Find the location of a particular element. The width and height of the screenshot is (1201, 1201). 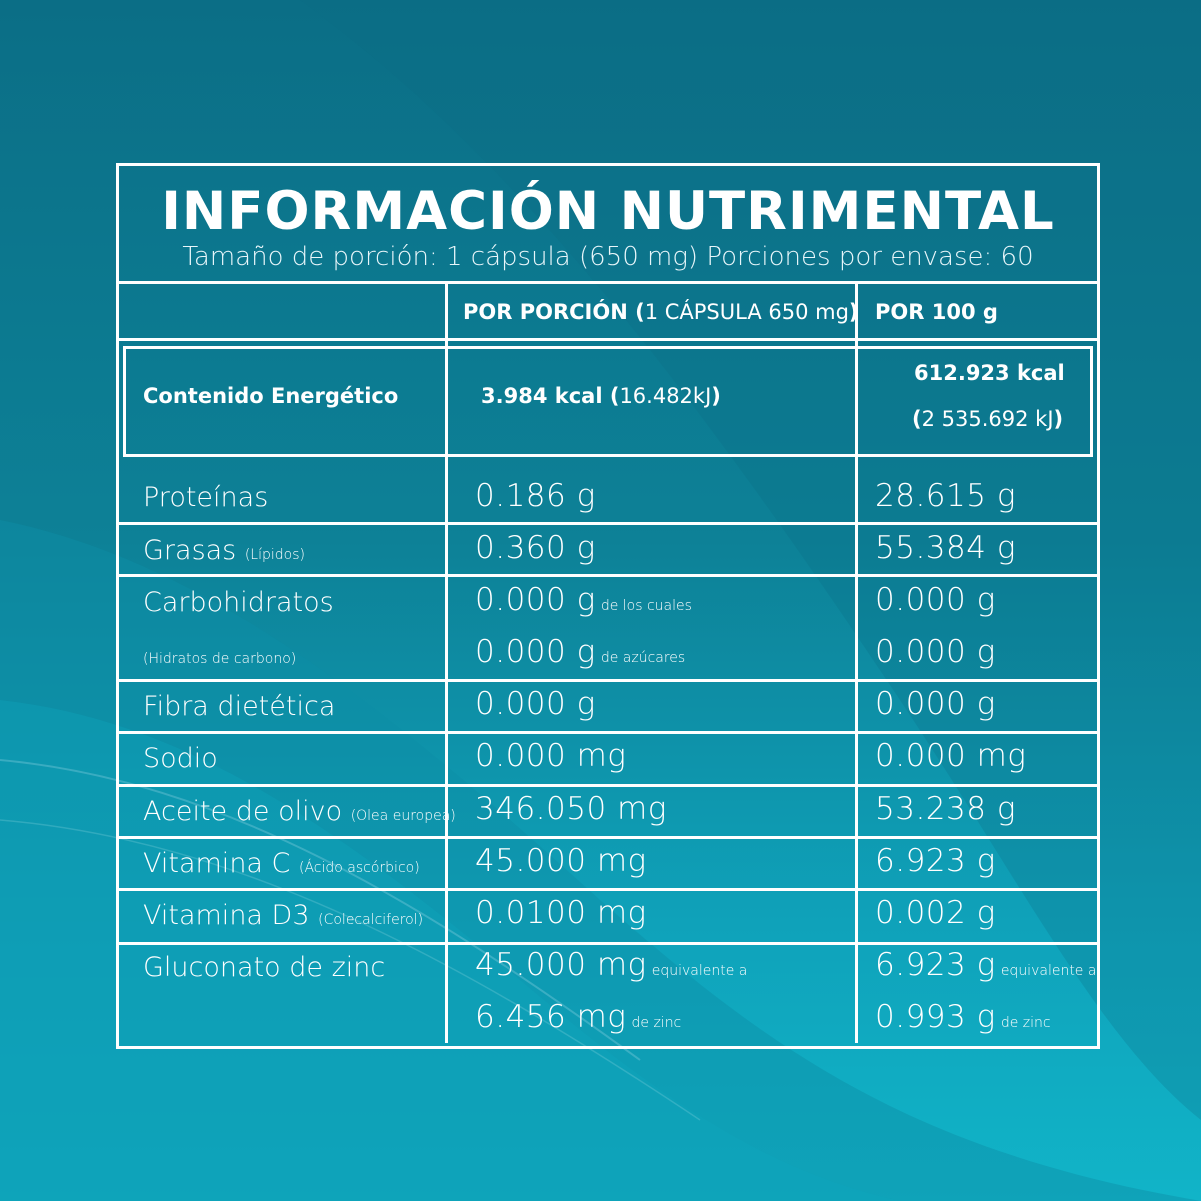

value-per-portion-sugars: 0.000 g de azúcares is located at coordinates (580, 652).